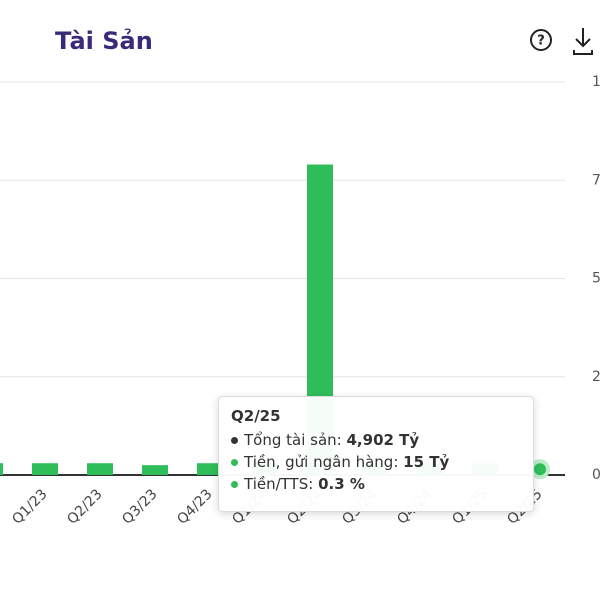 Image resolution: width=600 pixels, height=600 pixels. I want to click on tooltip-title: Q2/25, so click(256, 416).